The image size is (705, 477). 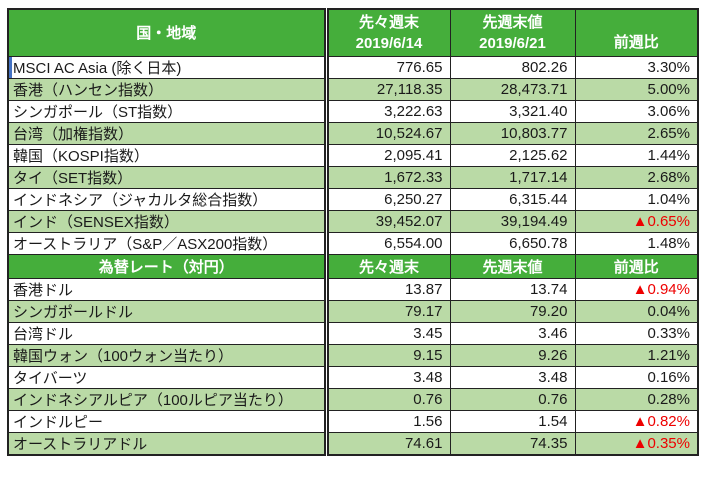 I want to click on table-row: シンガポールドル 79.17 79.20 0.04%, so click(x=353, y=311).